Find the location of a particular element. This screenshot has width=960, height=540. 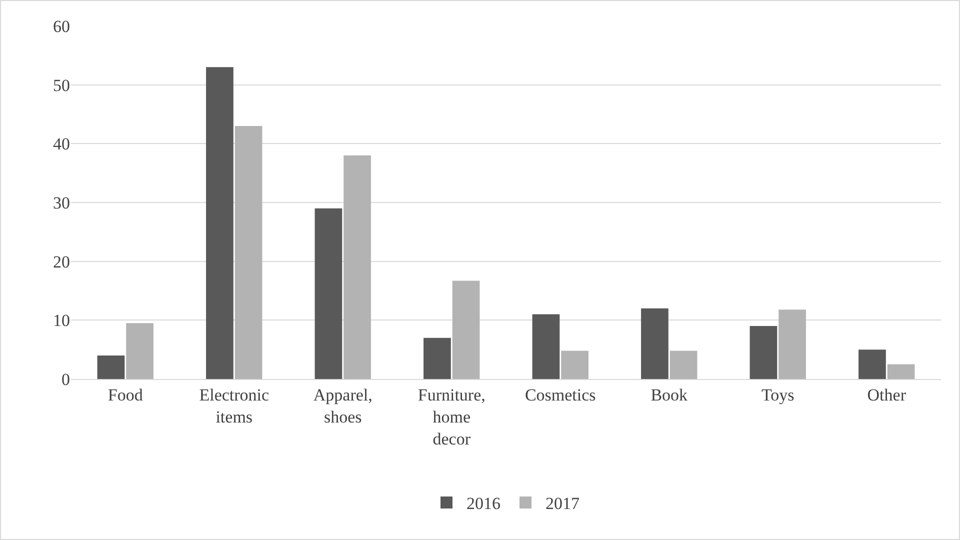

y-tick-label: 20 is located at coordinates (61, 262).